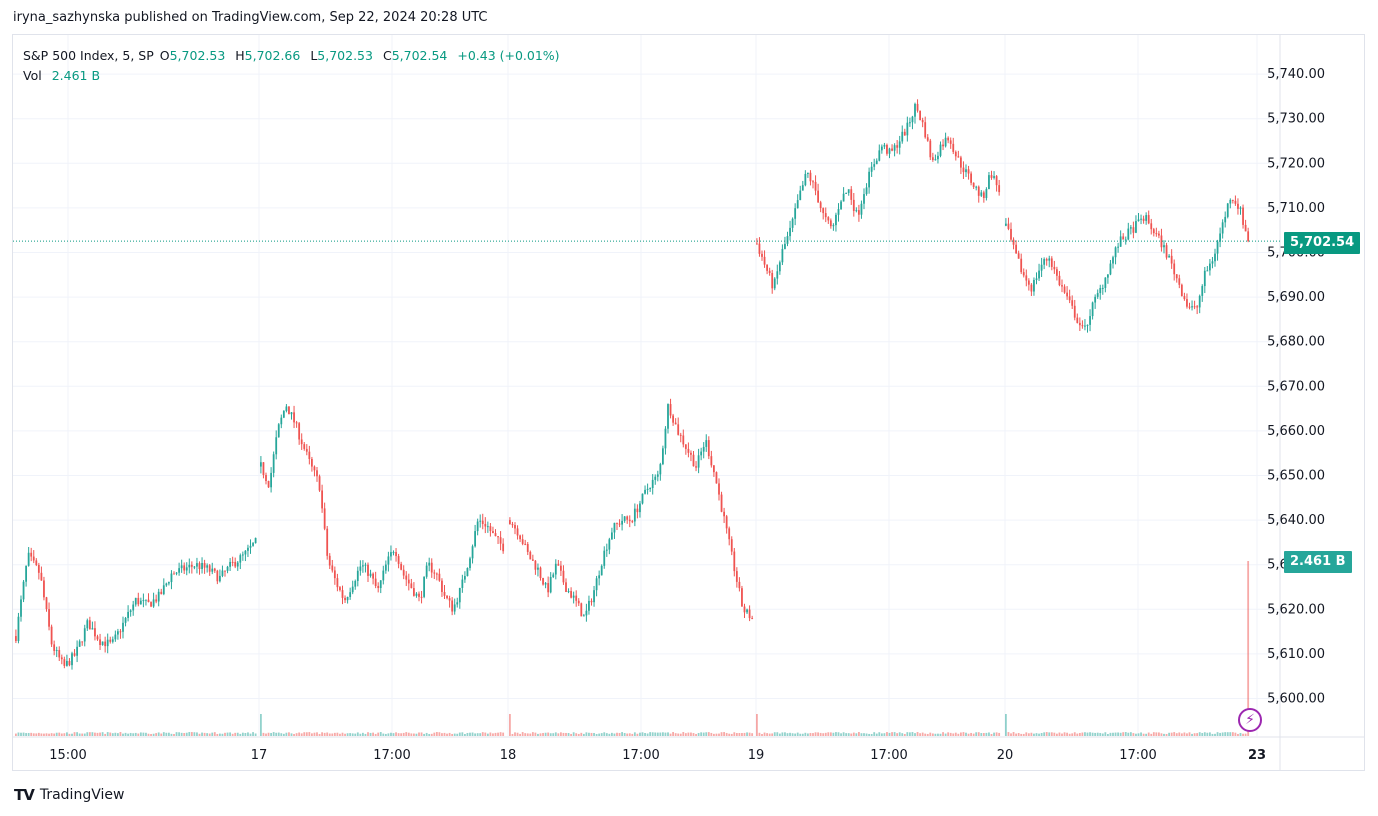 The image size is (1378, 816). Describe the element at coordinates (69, 795) in the screenshot. I see `footer-brand: TV TradingView` at that location.